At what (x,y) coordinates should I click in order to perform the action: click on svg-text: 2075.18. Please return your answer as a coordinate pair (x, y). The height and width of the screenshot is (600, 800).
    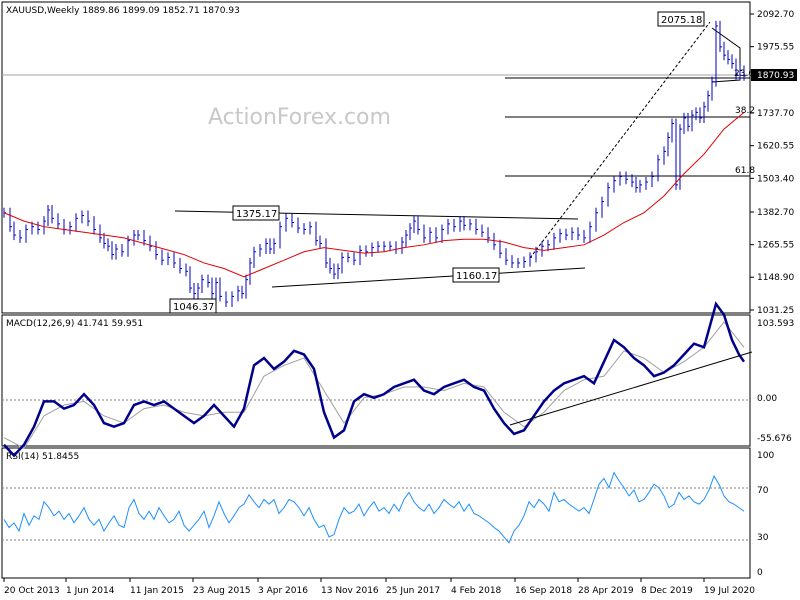
    Looking at the image, I should click on (681, 20).